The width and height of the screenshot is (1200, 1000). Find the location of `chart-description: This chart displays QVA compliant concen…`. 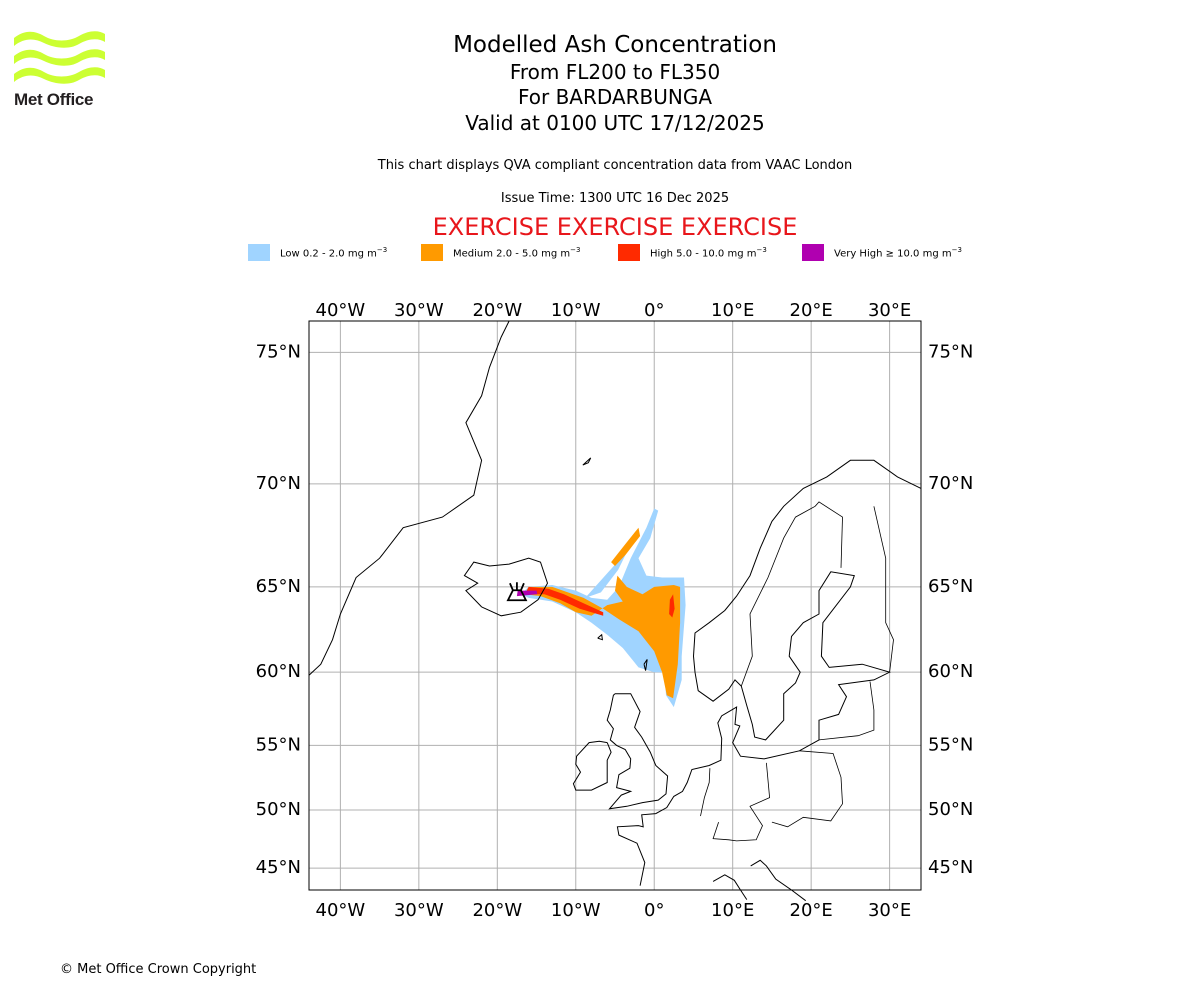

chart-description: This chart displays QVA compliant concen… is located at coordinates (615, 165).